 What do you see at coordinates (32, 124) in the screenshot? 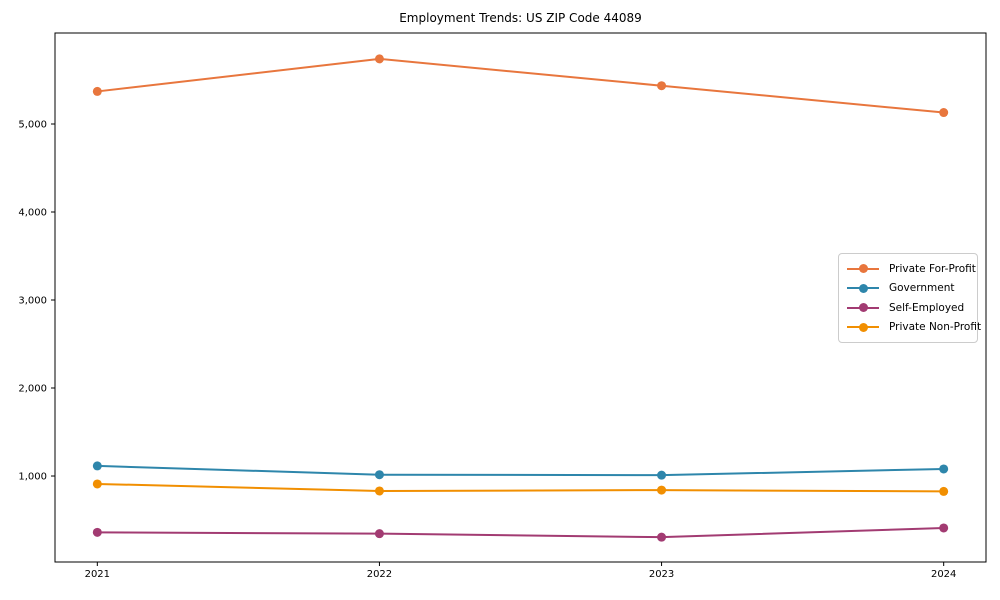
I see `y-tick-label: 5,000` at bounding box center [32, 124].